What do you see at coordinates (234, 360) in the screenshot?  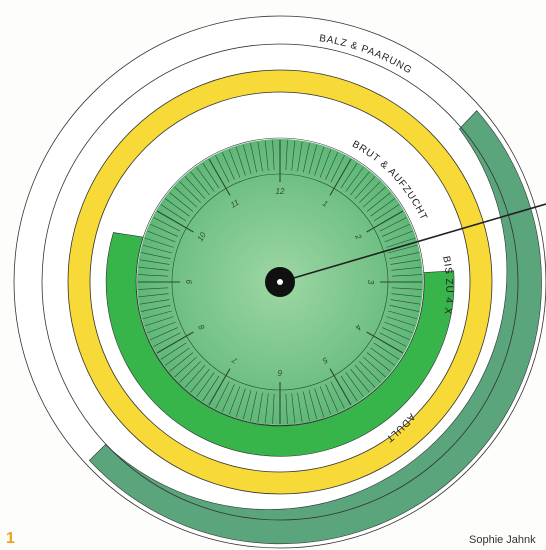 I see `clock-hour-7: 7` at bounding box center [234, 360].